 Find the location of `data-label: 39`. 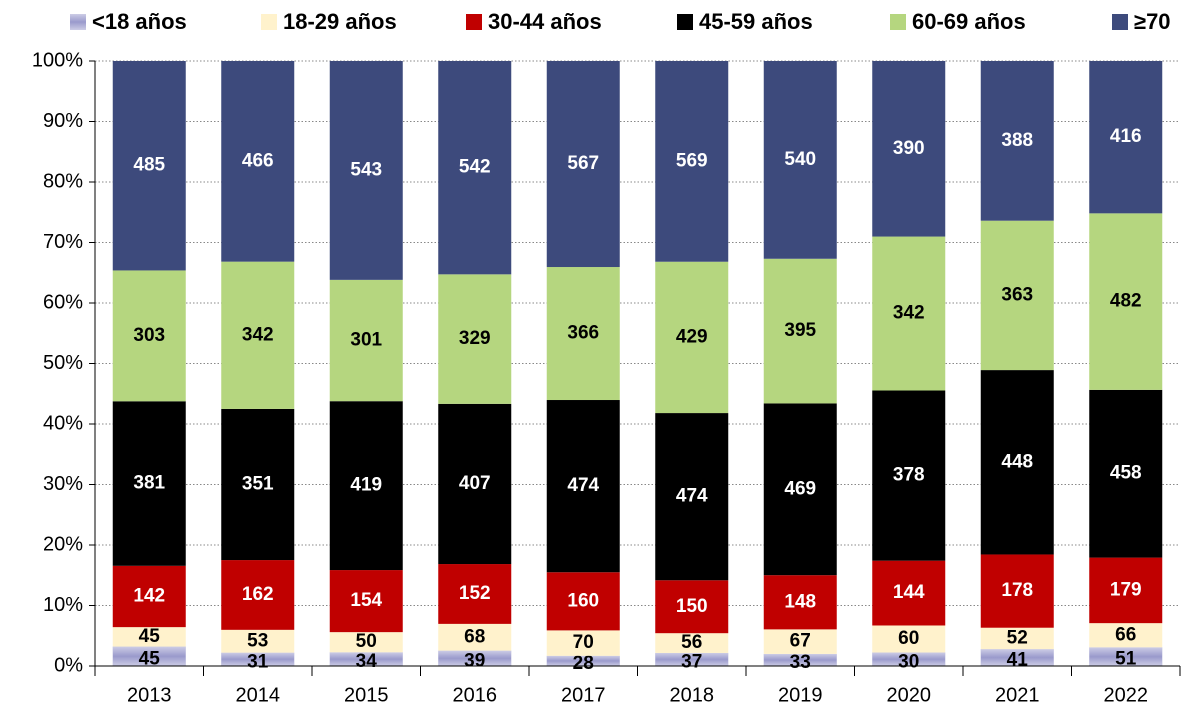

data-label: 39 is located at coordinates (474, 660).